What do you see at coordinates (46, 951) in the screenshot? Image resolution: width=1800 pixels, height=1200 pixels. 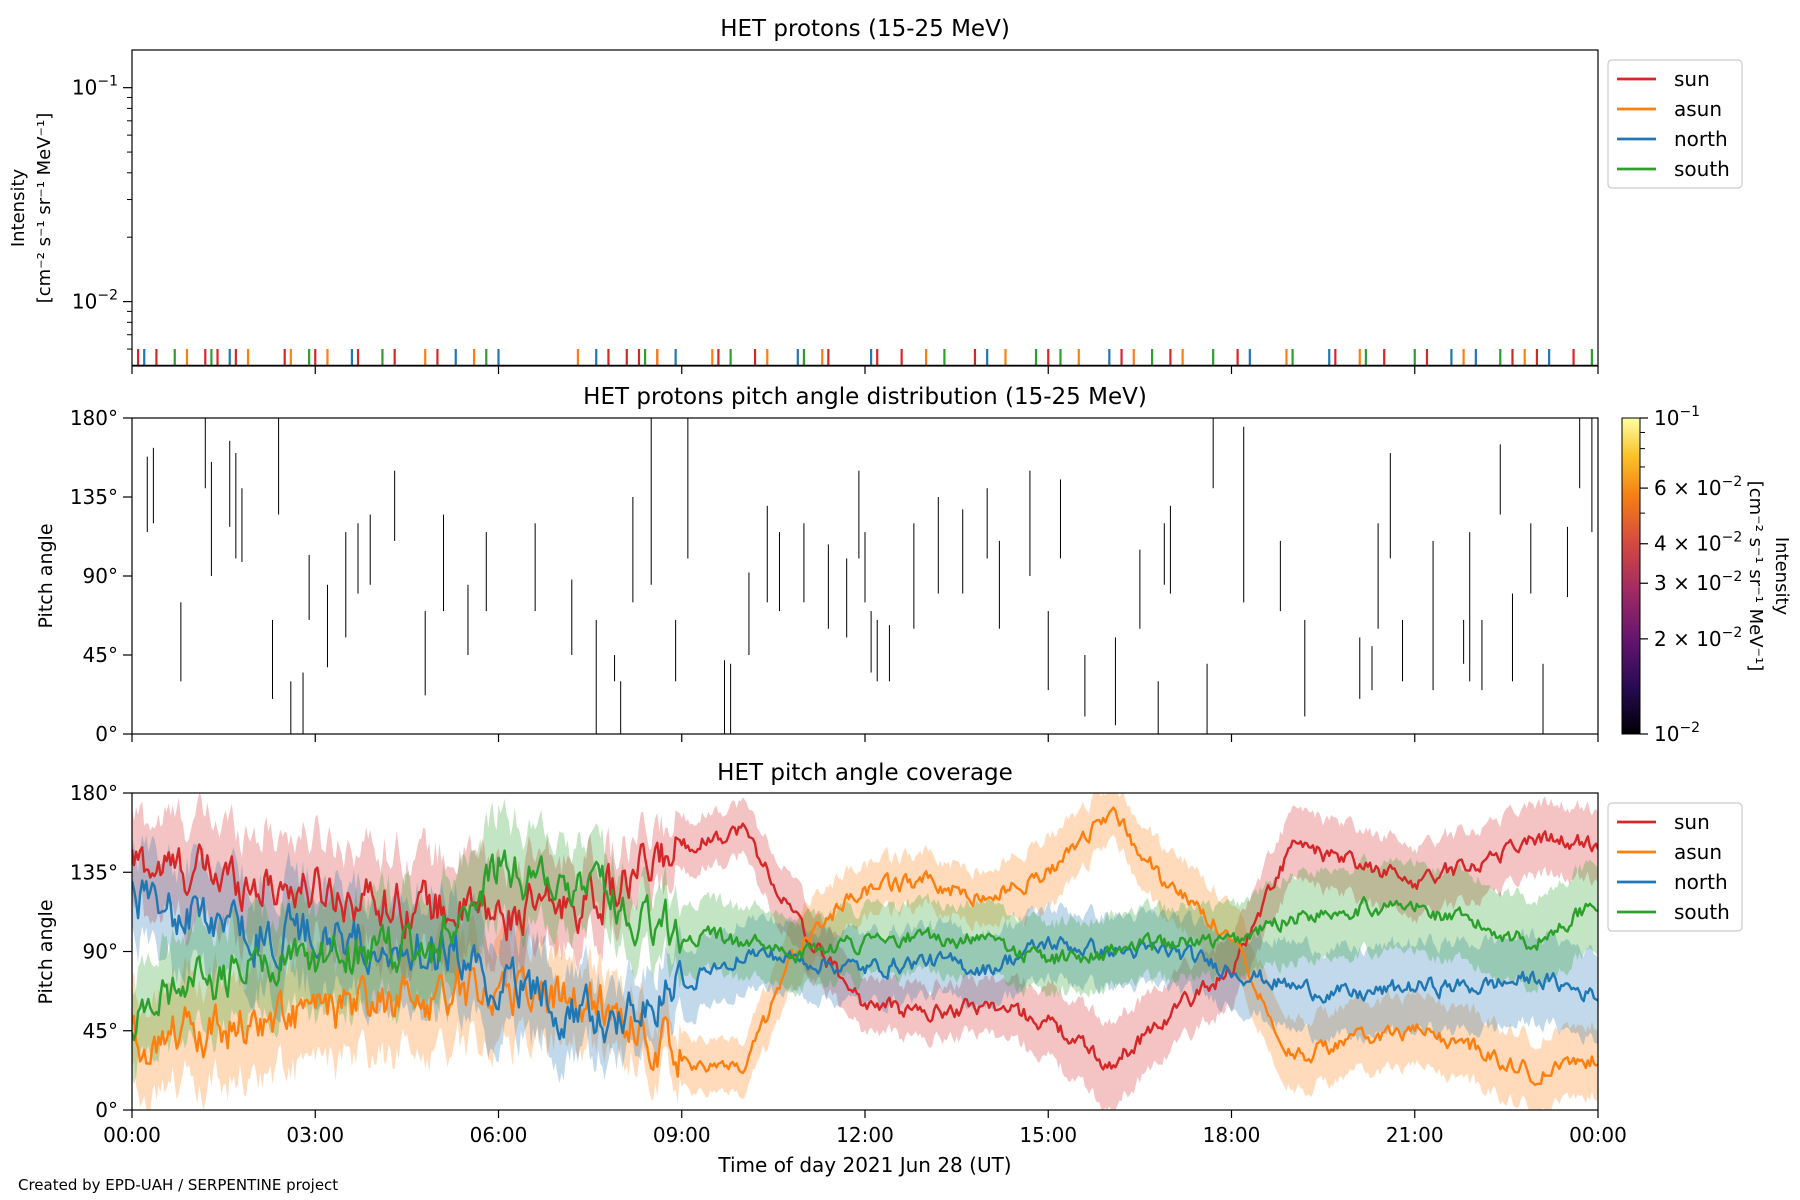 I see `panel3-ylabel: Pitch angle` at bounding box center [46, 951].